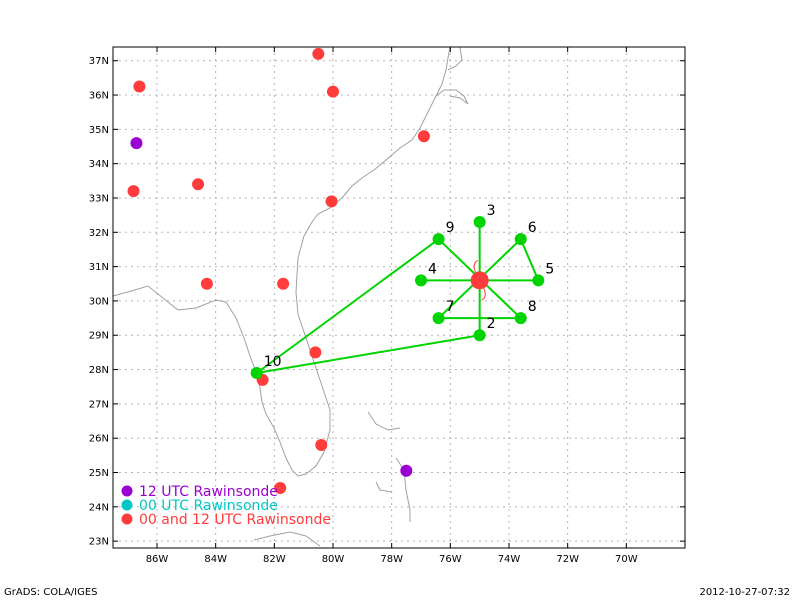  Describe the element at coordinates (744, 592) in the screenshot. I see `footer-right: 2012-10-27-07:32` at that location.